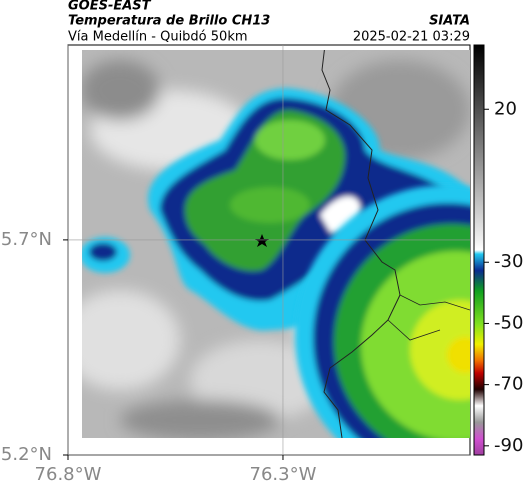 Image resolution: width=526 pixels, height=495 pixels. Describe the element at coordinates (26, 239) in the screenshot. I see `y-tick-label: 5.7°N` at that location.